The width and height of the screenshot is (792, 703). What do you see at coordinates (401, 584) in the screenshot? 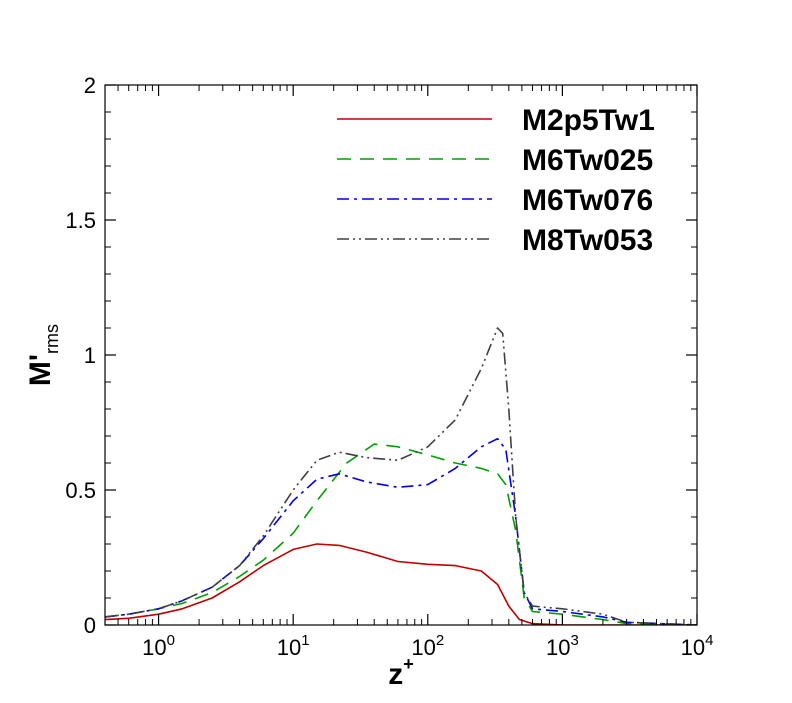
I see `series-line-M2p5Tw1` at bounding box center [401, 584].